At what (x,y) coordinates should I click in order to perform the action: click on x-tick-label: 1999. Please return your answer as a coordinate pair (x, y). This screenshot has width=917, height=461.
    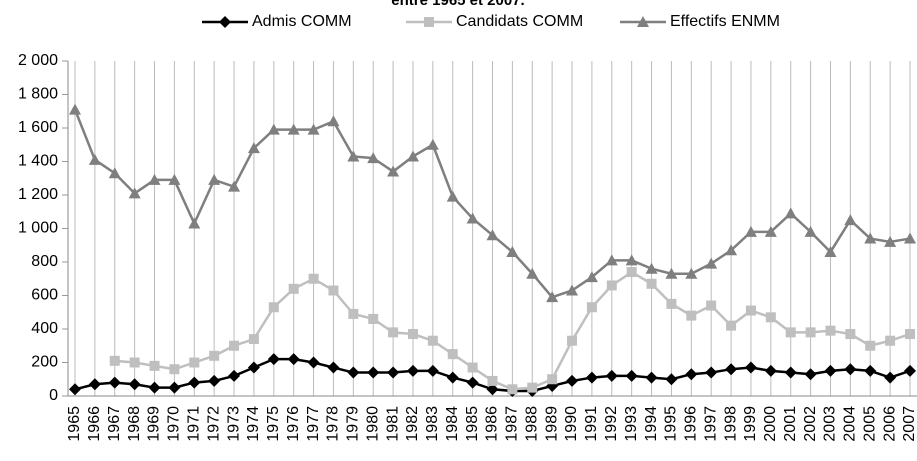
    Looking at the image, I should click on (750, 424).